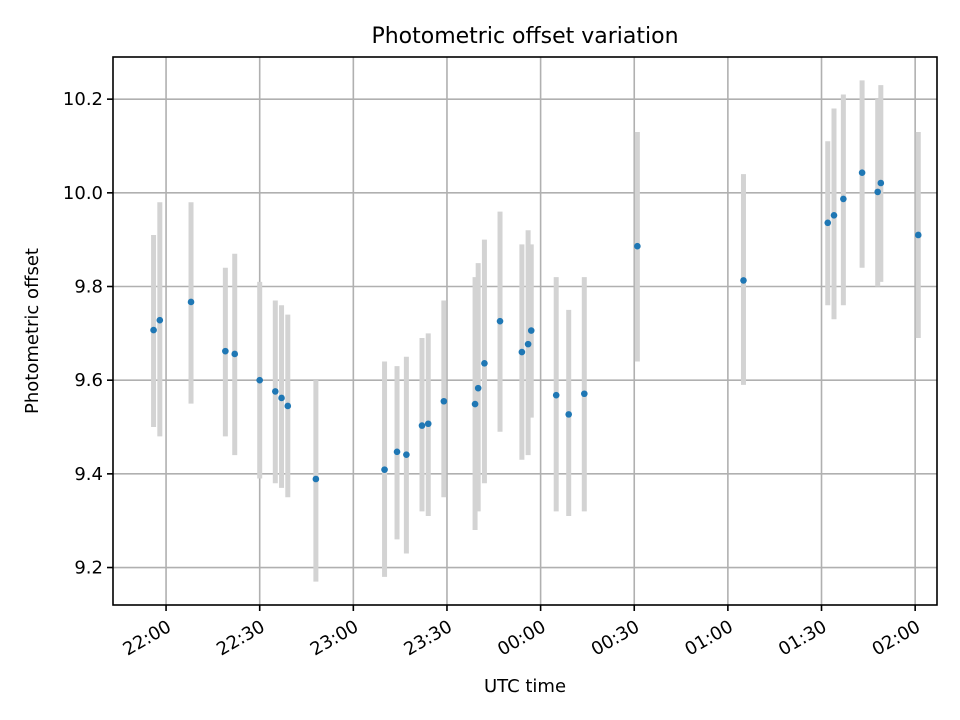 The image size is (960, 720). Describe the element at coordinates (521, 638) in the screenshot. I see `x-tick-label: 00:00` at that location.